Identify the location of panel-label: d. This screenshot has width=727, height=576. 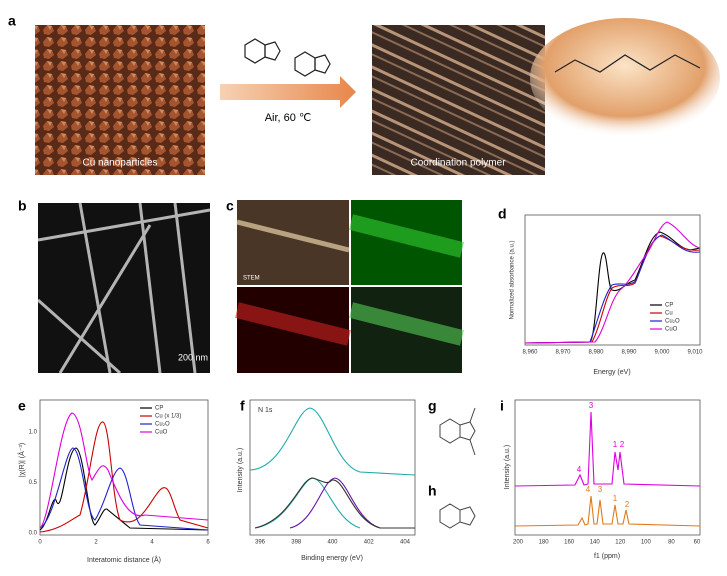
(502, 214).